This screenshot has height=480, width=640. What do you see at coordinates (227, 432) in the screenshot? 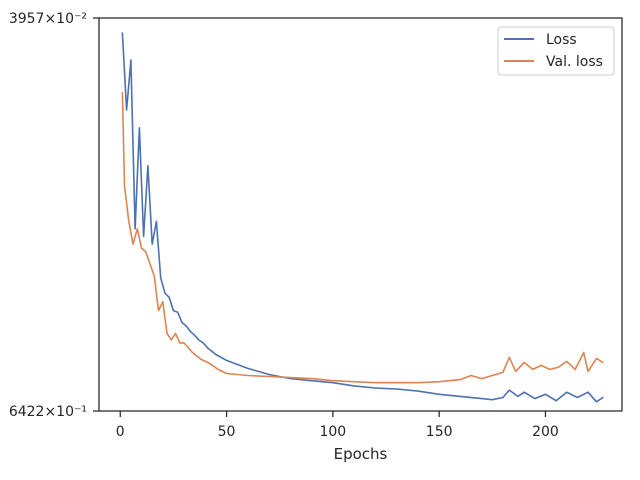
I see `x-tick-label-50: 50` at bounding box center [227, 432].